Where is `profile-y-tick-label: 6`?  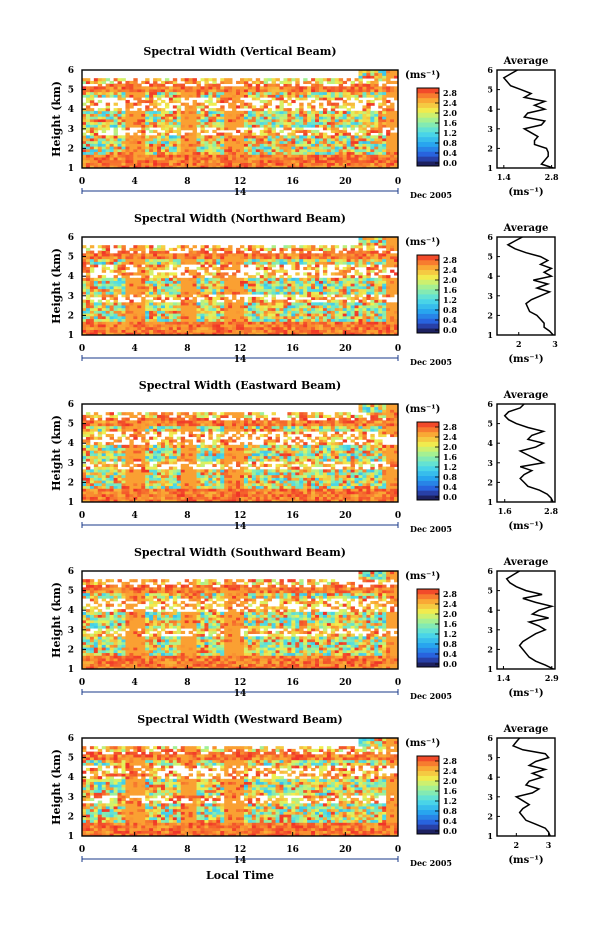 profile-y-tick-label: 6 is located at coordinates (490, 70).